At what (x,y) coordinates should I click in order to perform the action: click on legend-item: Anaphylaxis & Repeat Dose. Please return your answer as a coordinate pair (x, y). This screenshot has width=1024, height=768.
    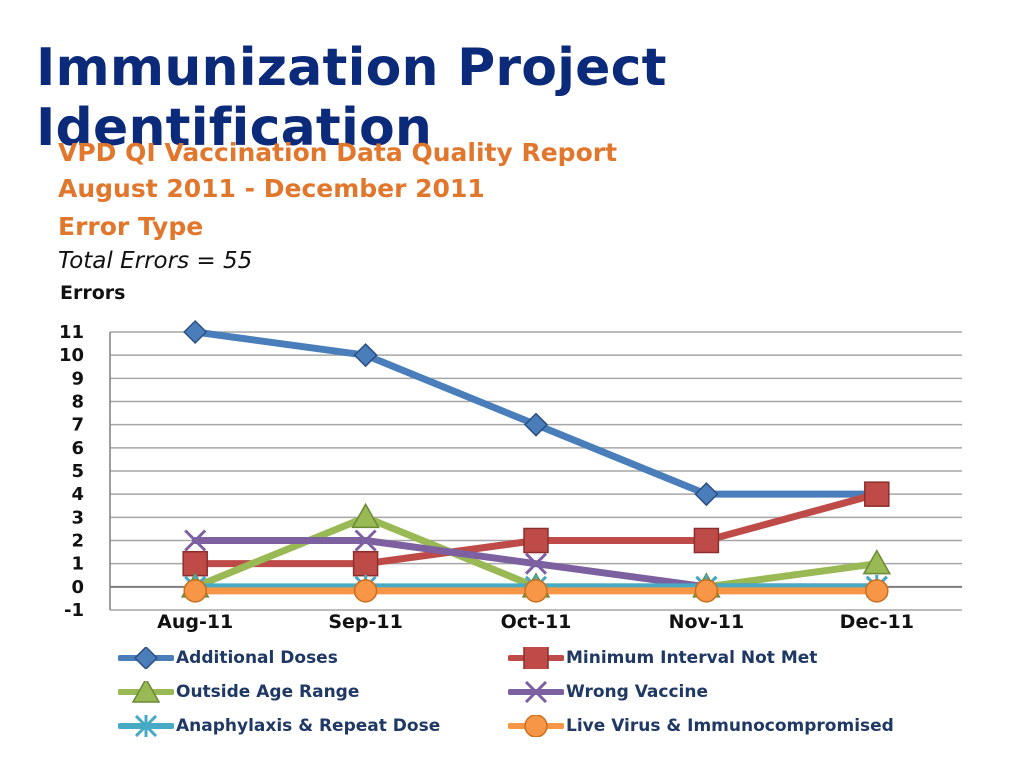
    Looking at the image, I should click on (279, 726).